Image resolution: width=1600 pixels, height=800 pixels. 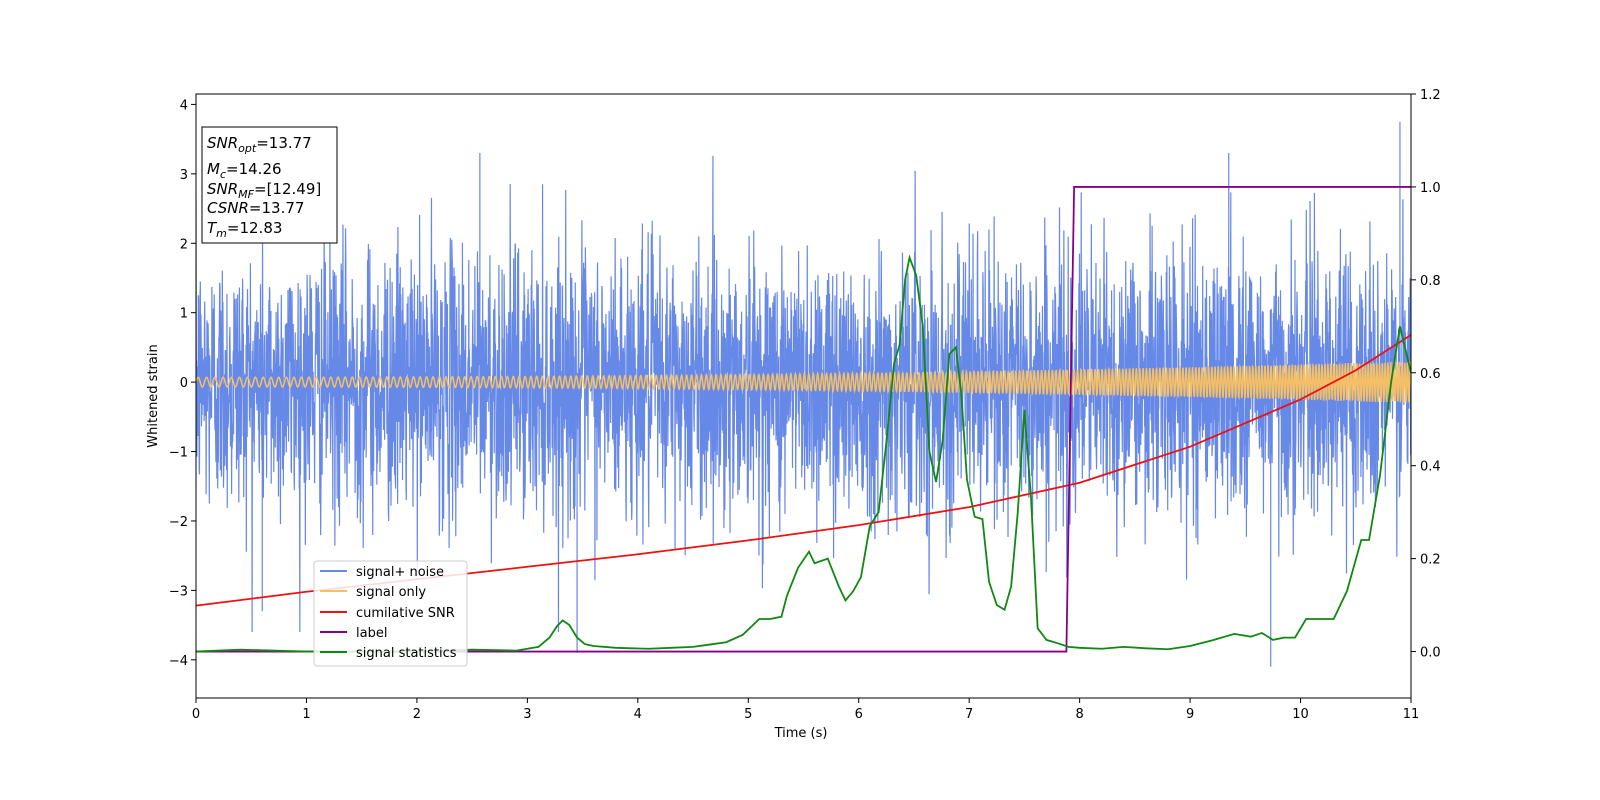 What do you see at coordinates (405, 613) in the screenshot?
I see `legend-label-cumulative-snr: cumilative SNR` at bounding box center [405, 613].